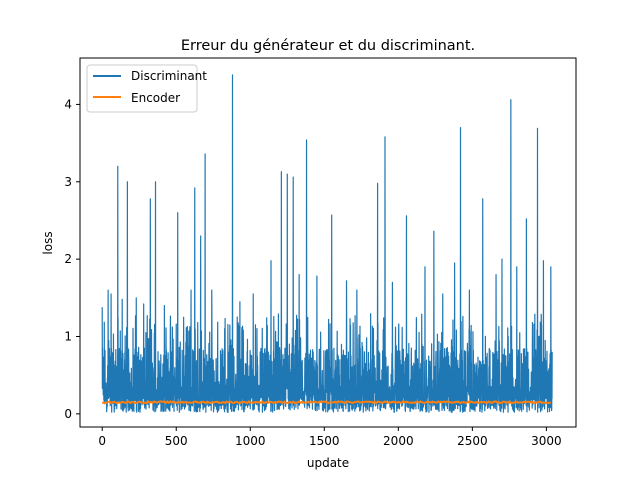 This screenshot has height=480, width=640. I want to click on y-tick-label: 2, so click(68, 259).